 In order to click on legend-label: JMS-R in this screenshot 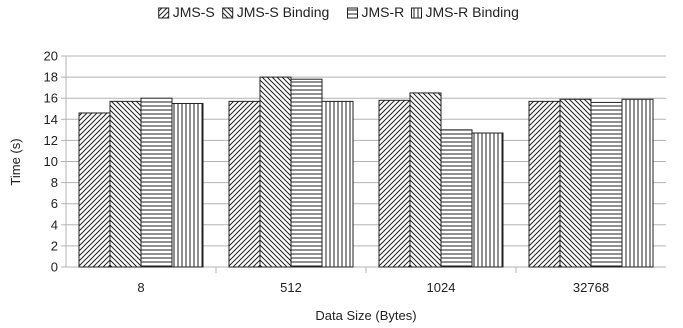, I will do `click(383, 12)`.